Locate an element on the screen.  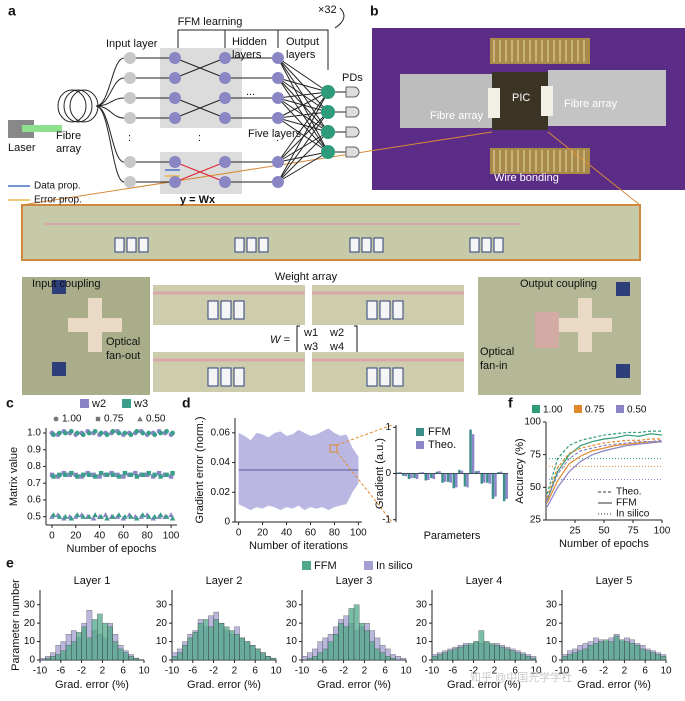
legend-label: In silico is located at coordinates (394, 566).